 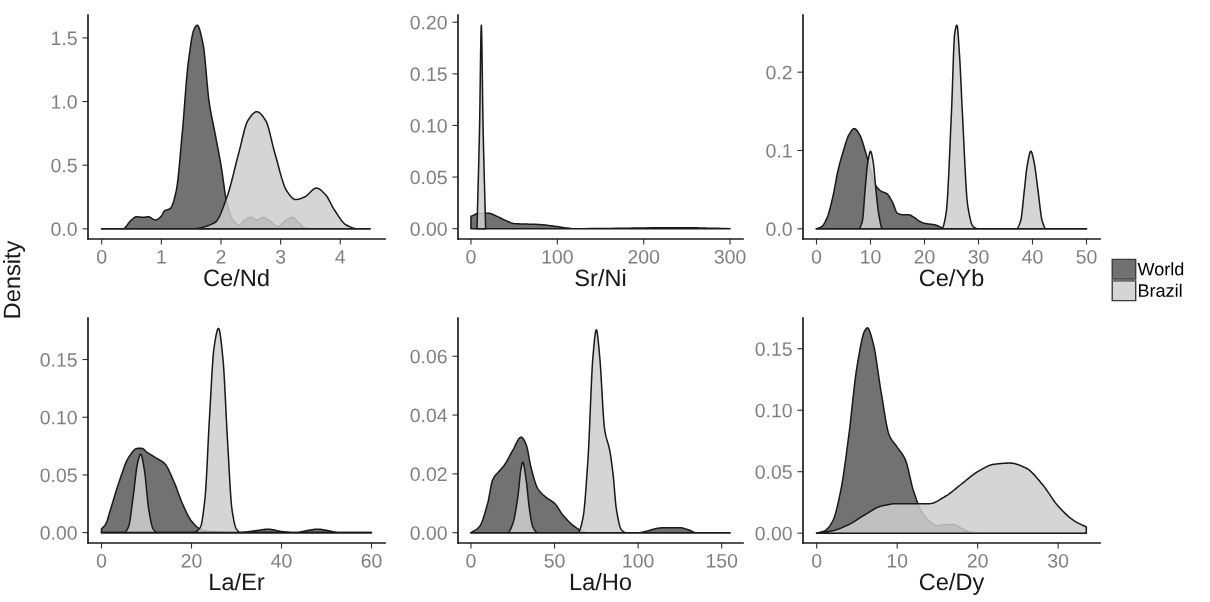 What do you see at coordinates (14, 279) in the screenshot?
I see `y-axis-title: Density` at bounding box center [14, 279].